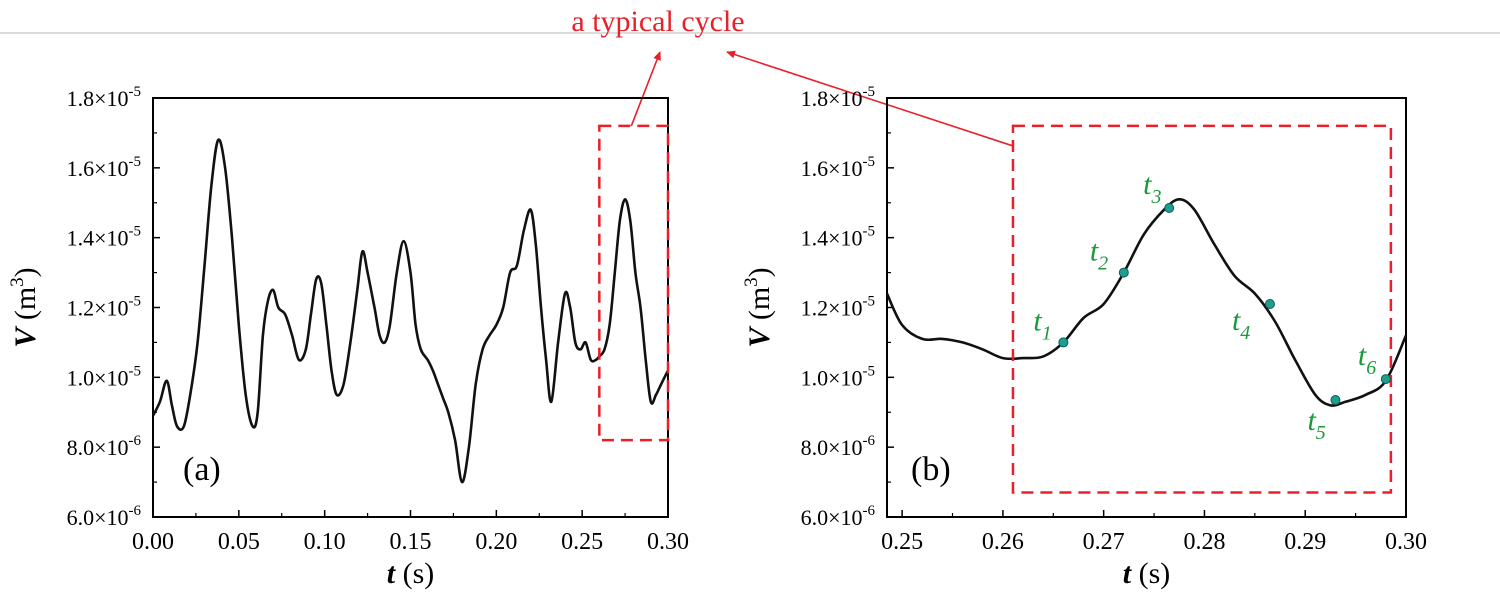  I want to click on panel-a-y-tick-label: 8.0×10⁻⁶, so click(104, 446).